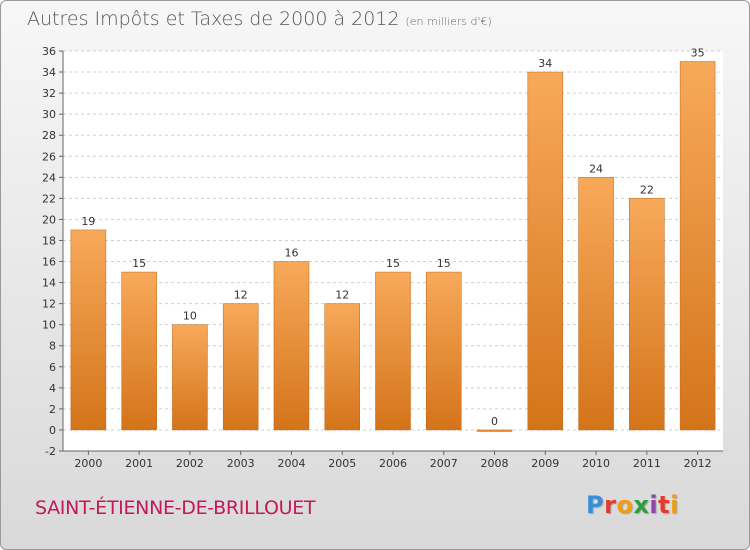 Image resolution: width=750 pixels, height=550 pixels. I want to click on x-tick-label-2006: 2006, so click(393, 463).